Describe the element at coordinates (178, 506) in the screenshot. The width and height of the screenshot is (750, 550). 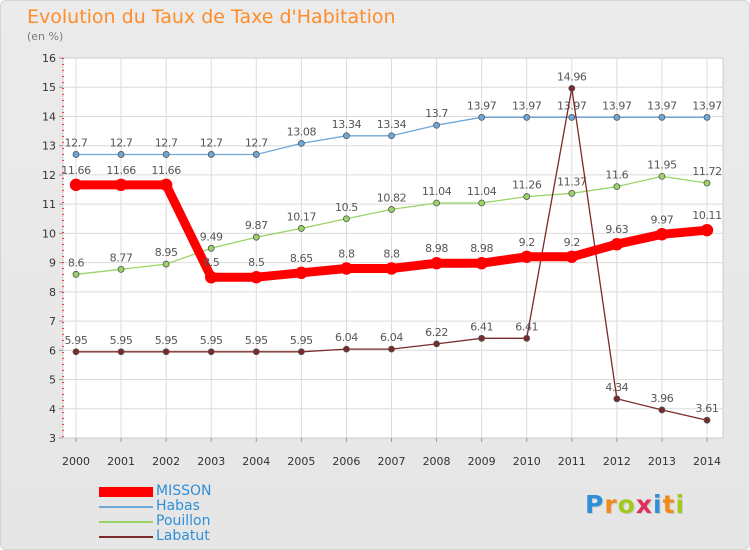
I see `legend-label: Habas` at that location.